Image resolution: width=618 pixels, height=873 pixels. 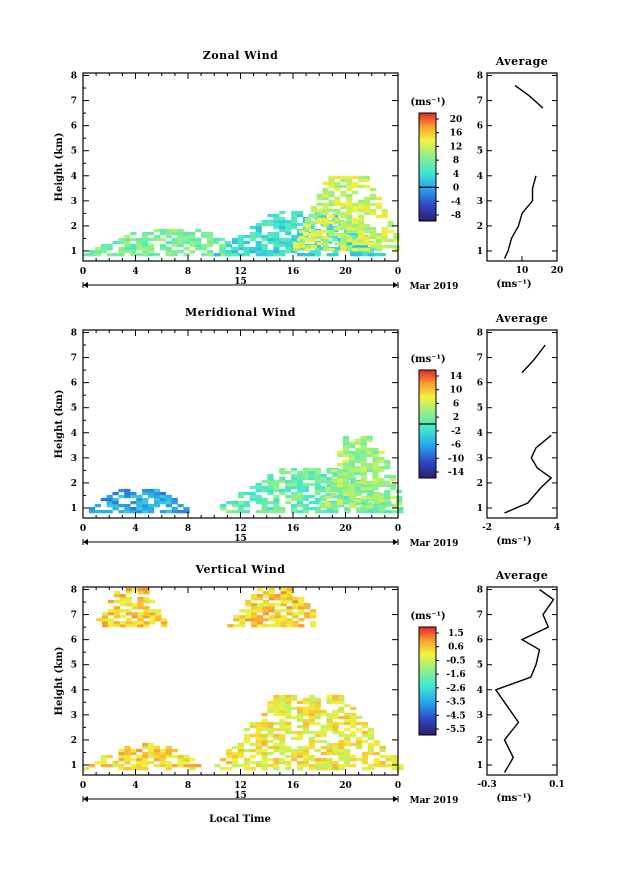 What do you see at coordinates (557, 528) in the screenshot?
I see `avg-x-tick-label: 4` at bounding box center [557, 528].